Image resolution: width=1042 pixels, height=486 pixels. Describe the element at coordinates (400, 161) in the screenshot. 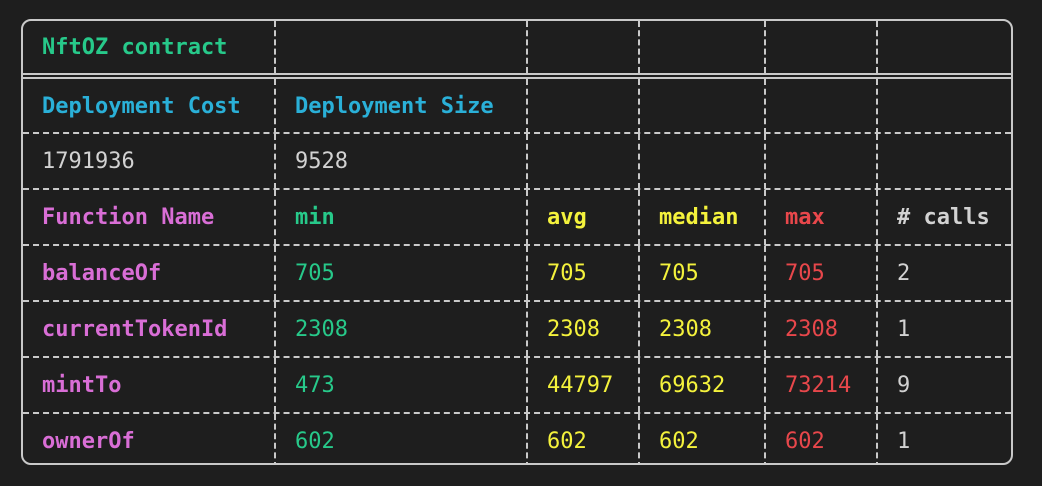

I see `table-cell: 9528` at that location.